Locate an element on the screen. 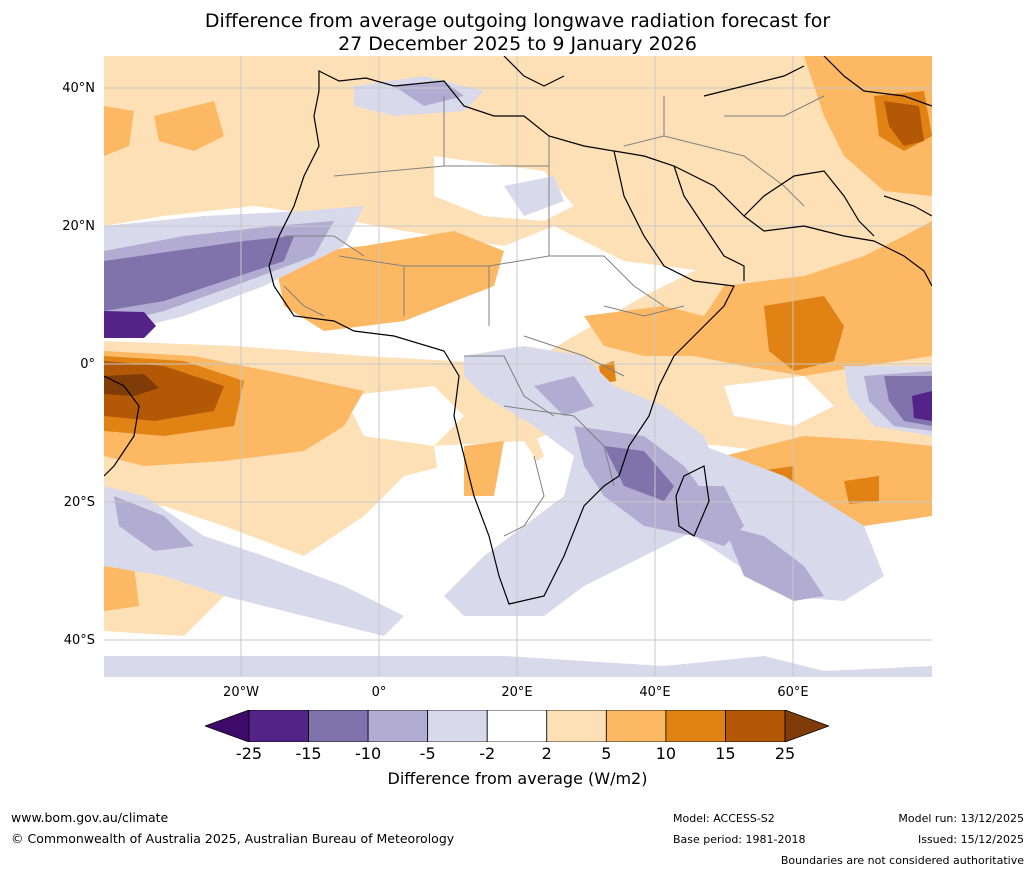  model-run-date: Model run: 13/12/2025 is located at coordinates (961, 818).